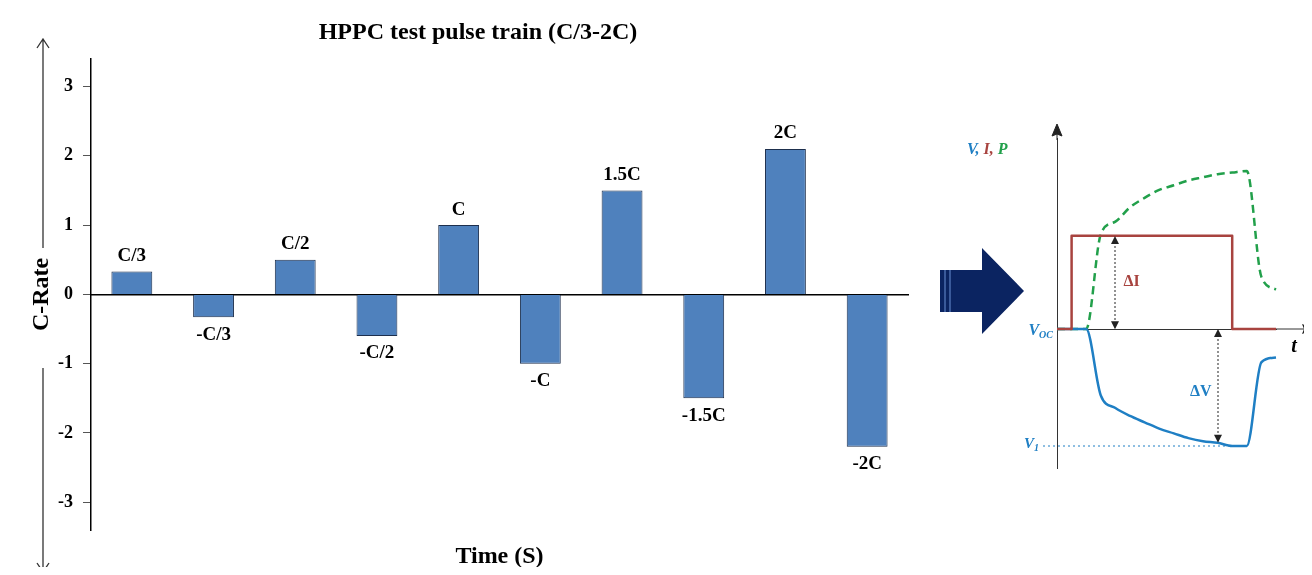 This screenshot has height=575, width=1312. Describe the element at coordinates (1131, 280) in the screenshot. I see `annotation: ΔI` at that location.